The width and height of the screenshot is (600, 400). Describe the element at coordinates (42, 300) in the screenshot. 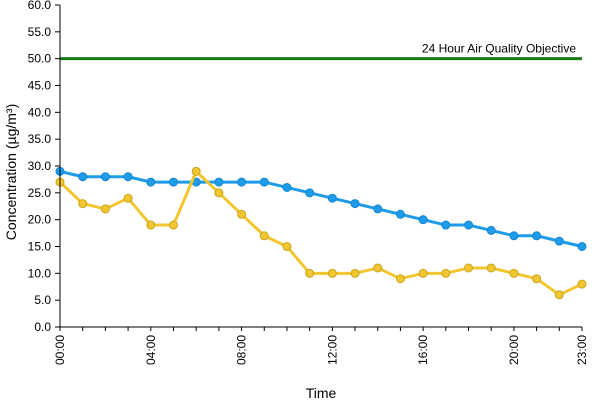

I see `y-tick-label: 5.0` at that location.